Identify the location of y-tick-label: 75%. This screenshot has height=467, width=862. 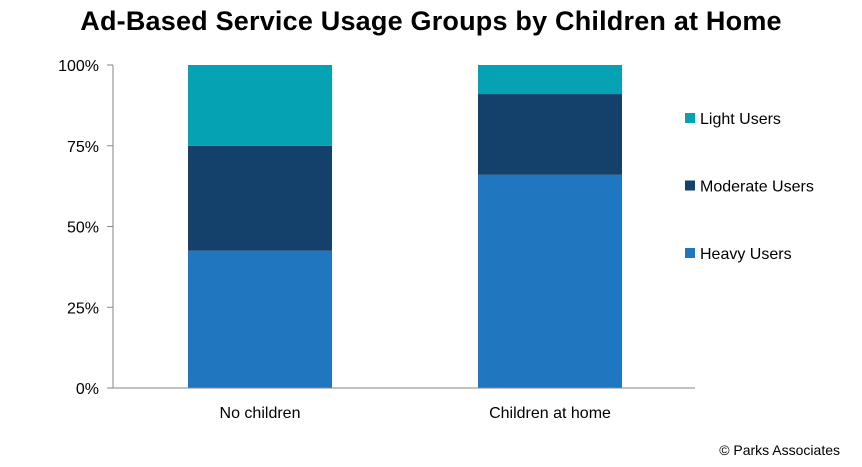
(83, 147).